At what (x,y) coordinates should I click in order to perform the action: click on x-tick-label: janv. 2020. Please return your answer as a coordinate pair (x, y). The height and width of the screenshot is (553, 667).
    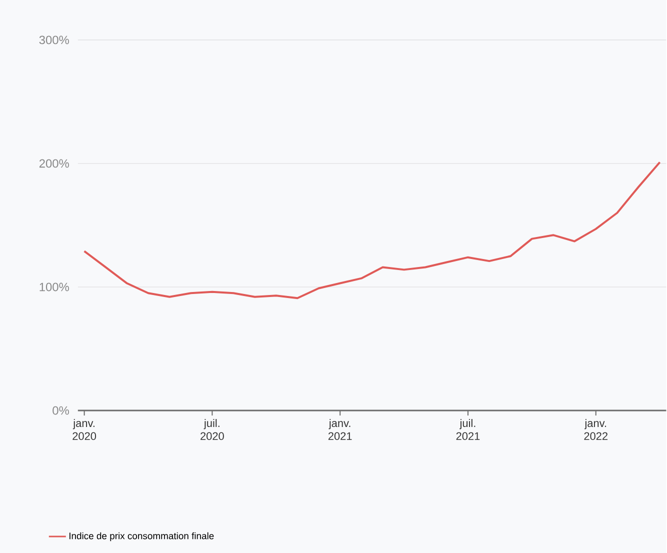
    Looking at the image, I should click on (84, 429).